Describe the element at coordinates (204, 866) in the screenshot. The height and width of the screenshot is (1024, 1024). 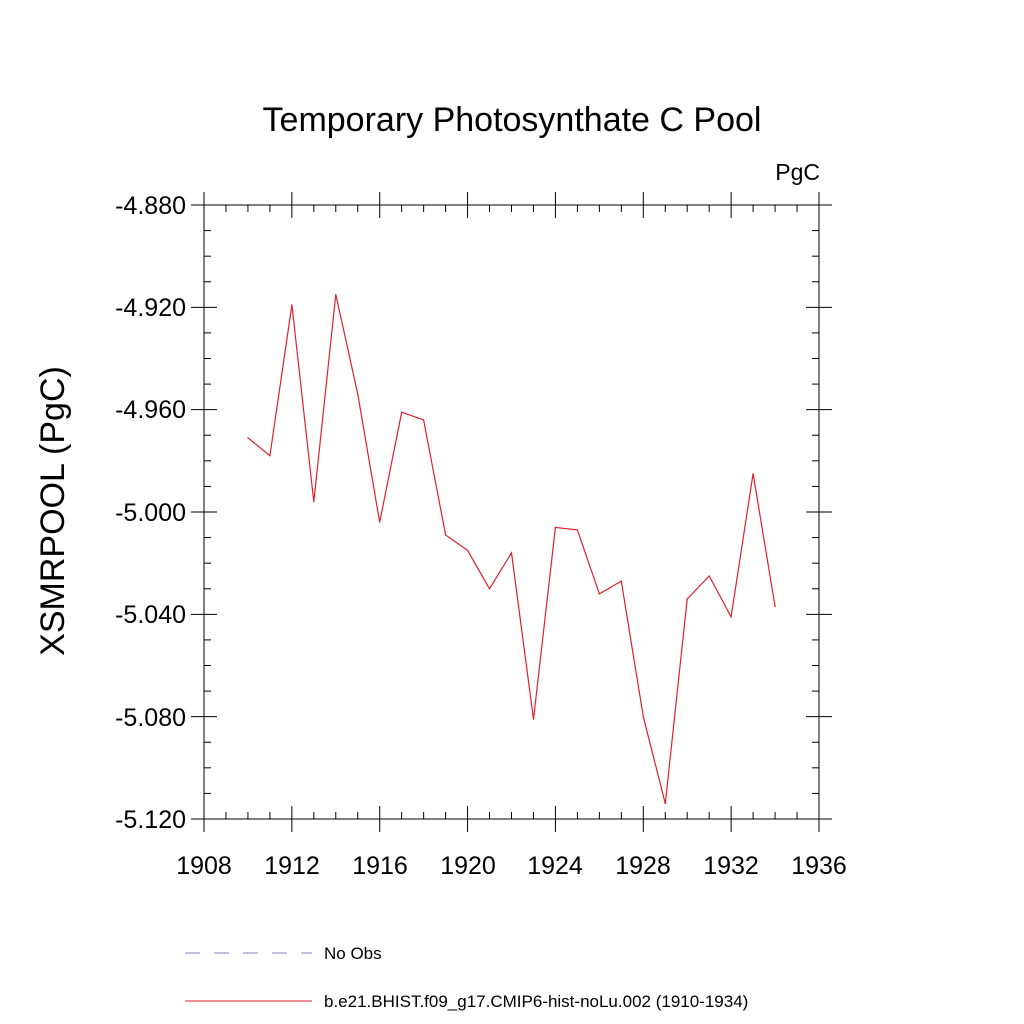
I see `x-tick-label: 1908` at that location.